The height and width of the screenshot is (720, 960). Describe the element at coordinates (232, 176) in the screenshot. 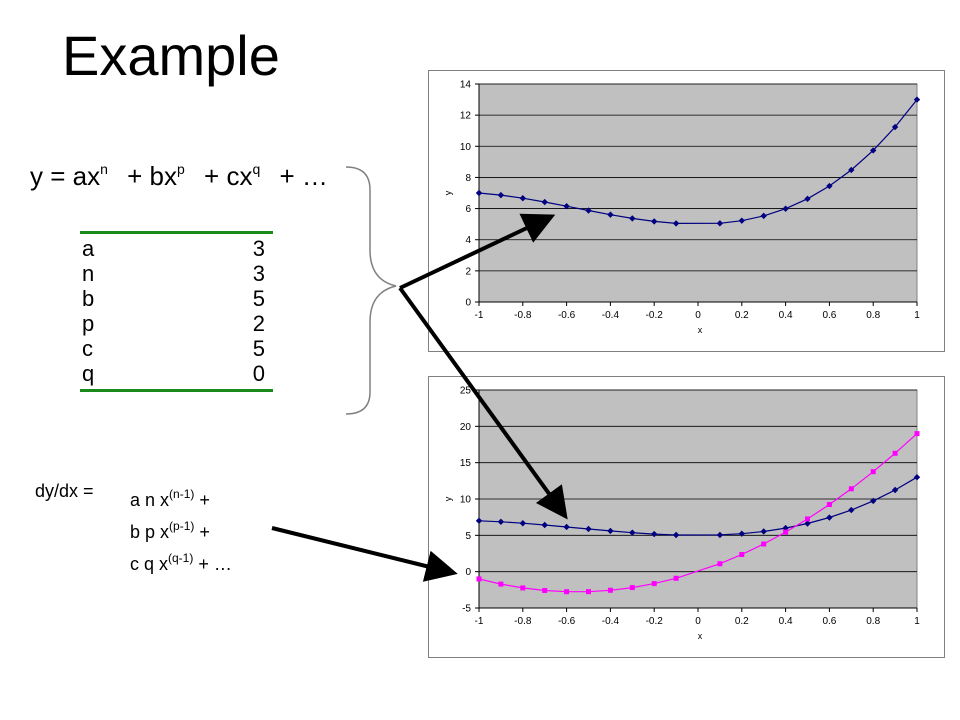

I see `equation-term-3: + cxq` at that location.